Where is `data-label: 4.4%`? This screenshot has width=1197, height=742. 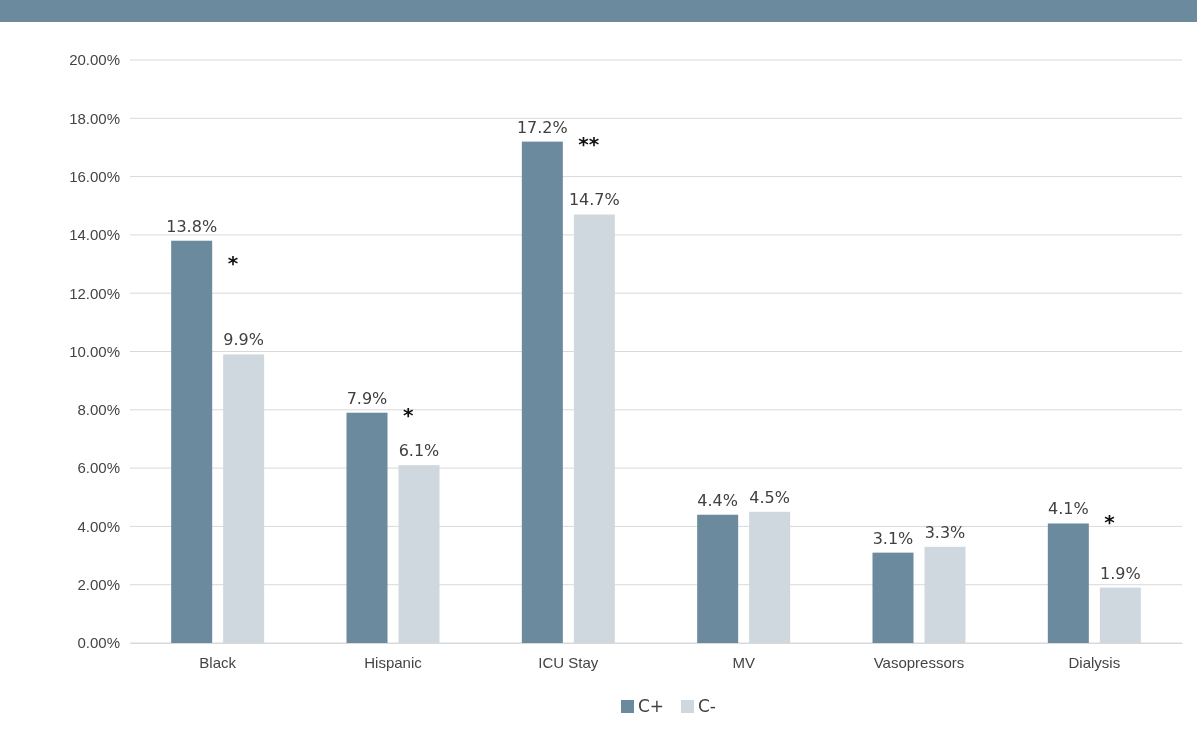
data-label: 4.4% is located at coordinates (717, 500).